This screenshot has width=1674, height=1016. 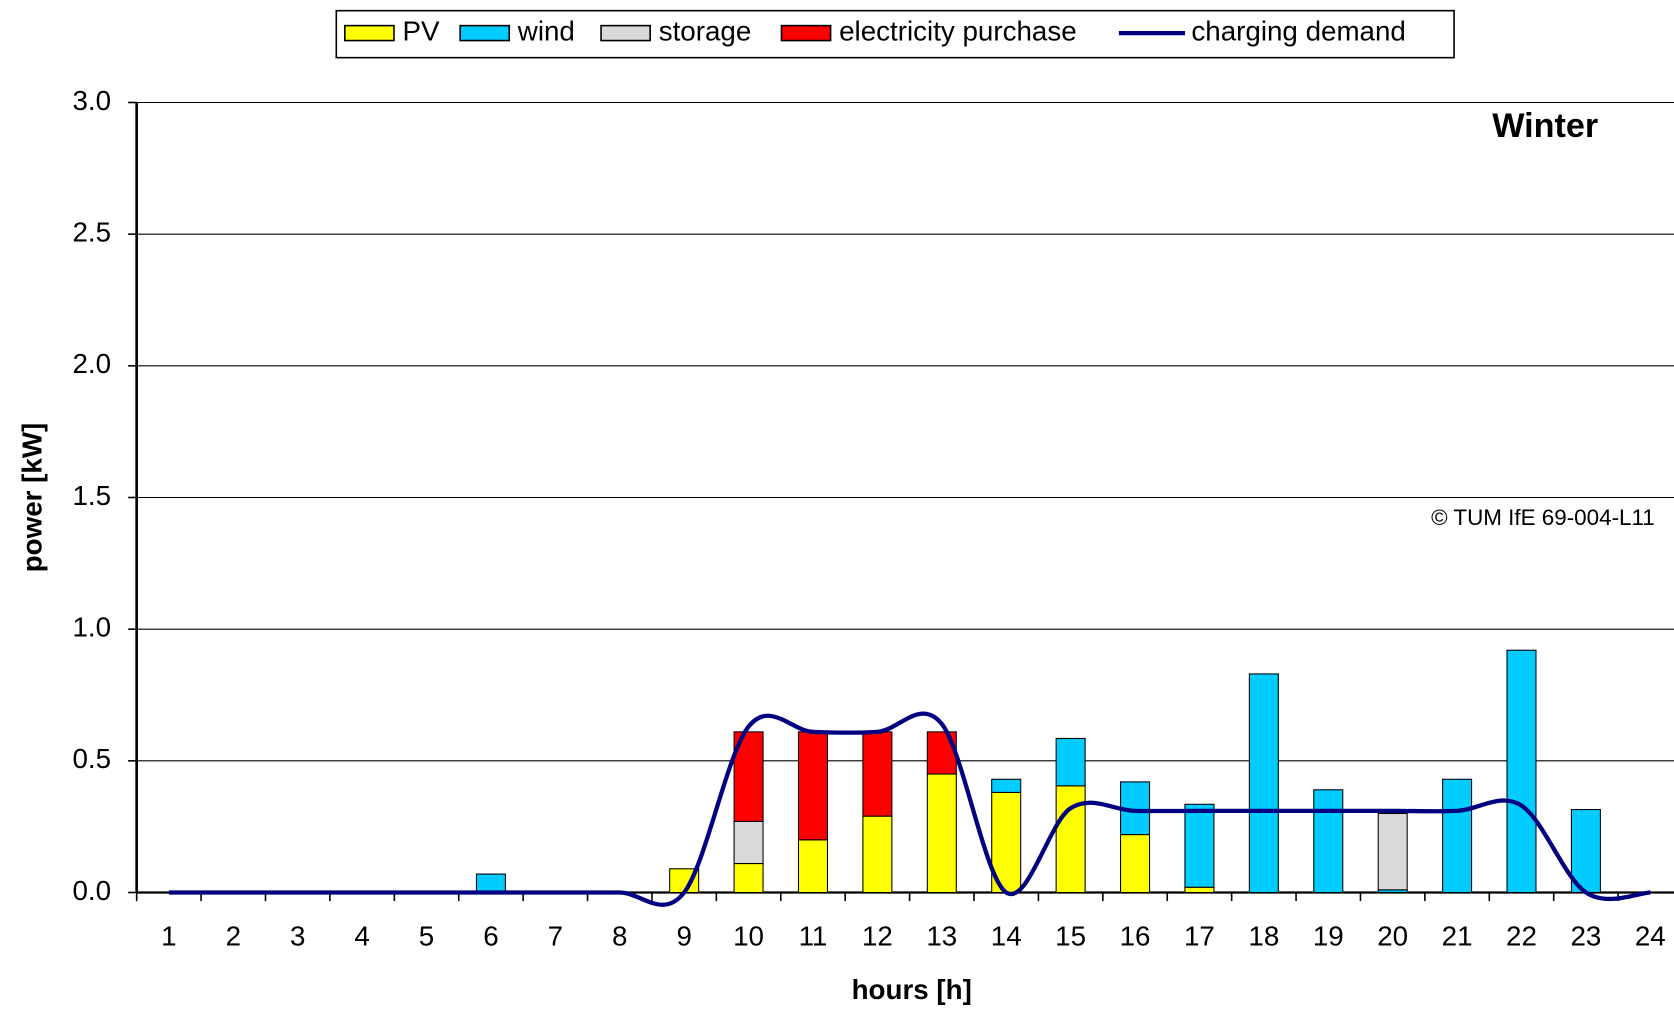 I want to click on x-tick-label: 10, so click(x=748, y=936).